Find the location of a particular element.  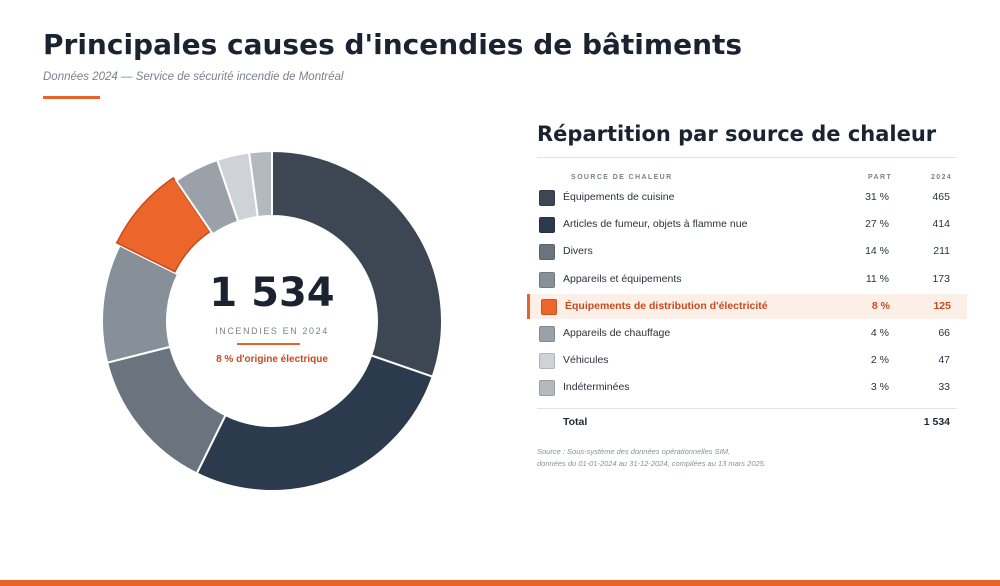

table-total-rule is located at coordinates (747, 408).